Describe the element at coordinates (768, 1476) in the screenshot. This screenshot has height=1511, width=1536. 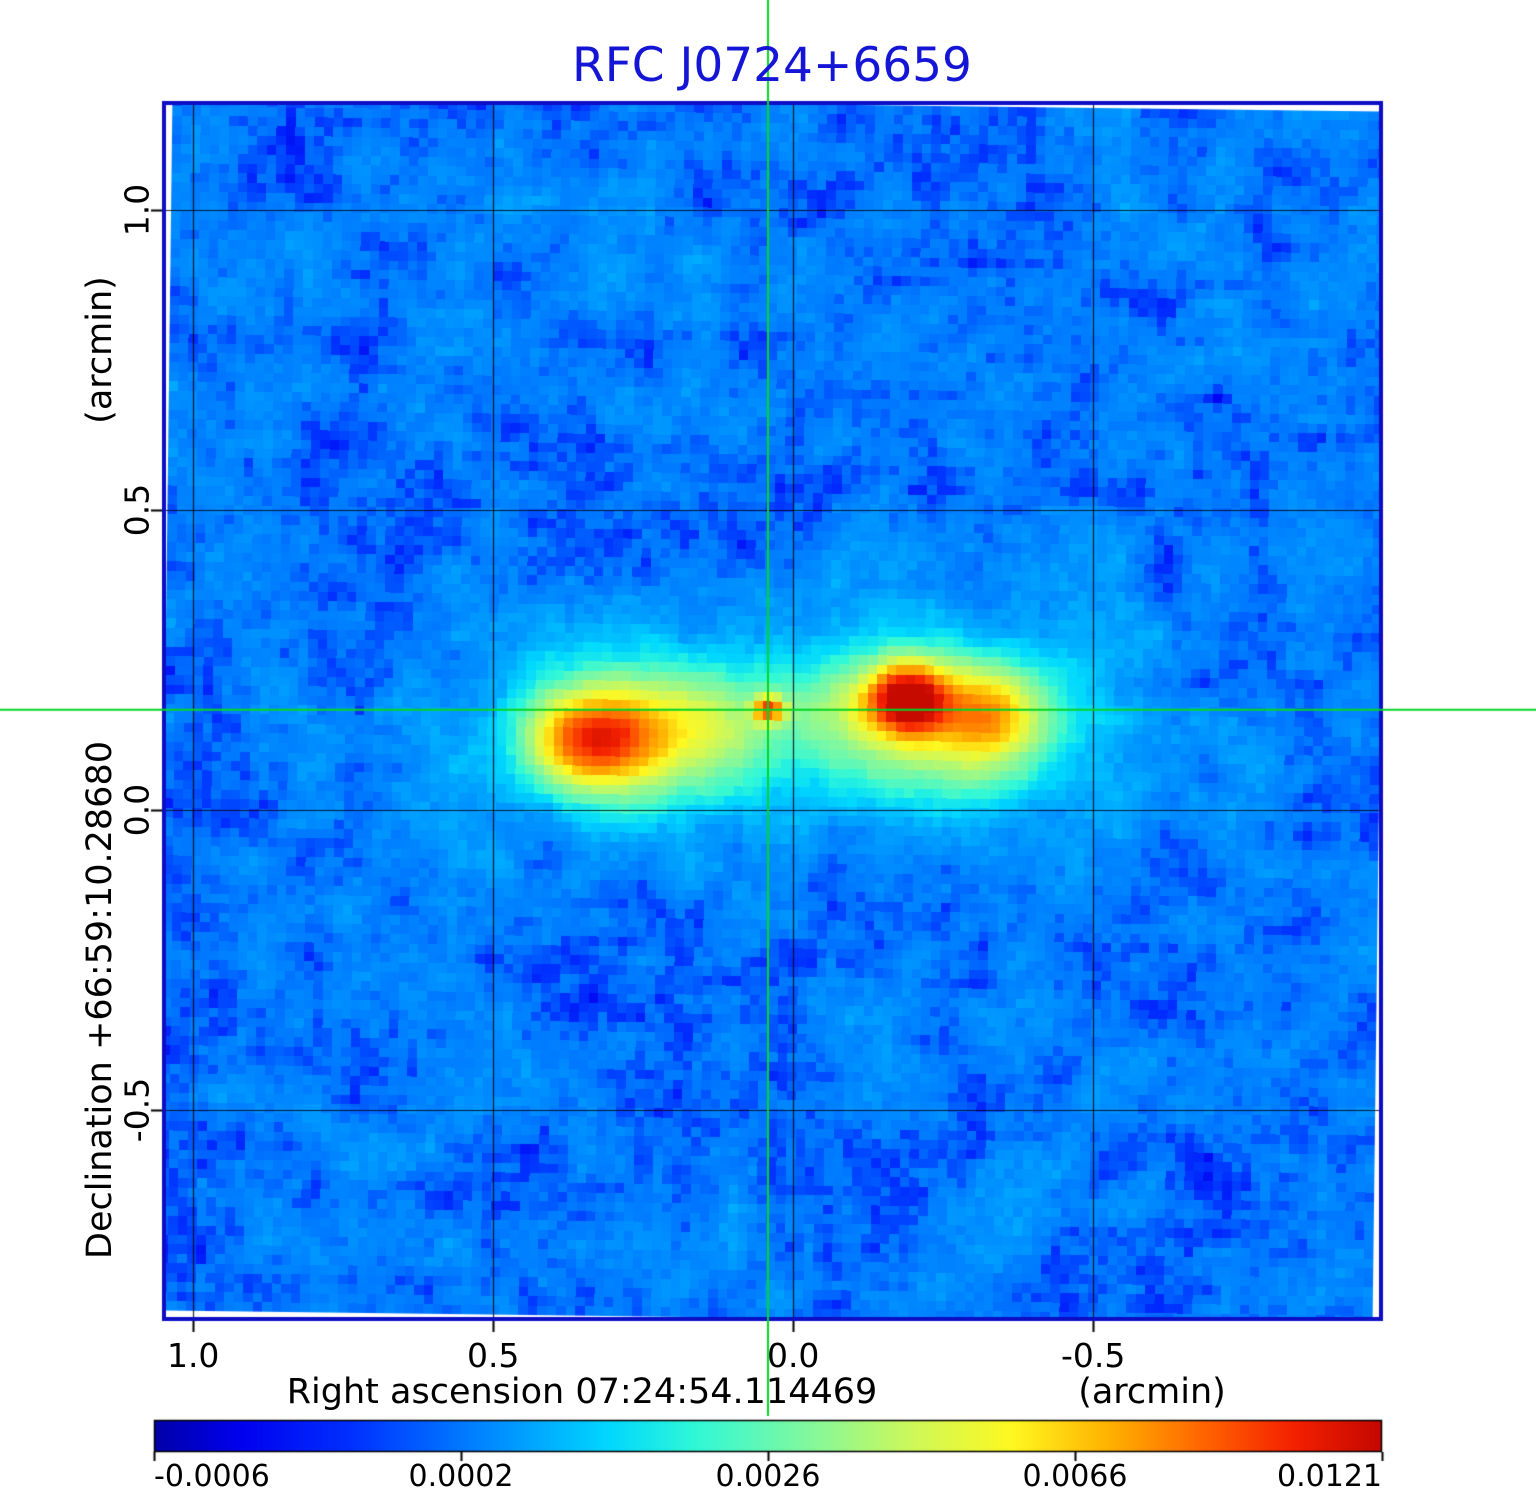
I see `colorbar-tick-label: 0.0026` at that location.